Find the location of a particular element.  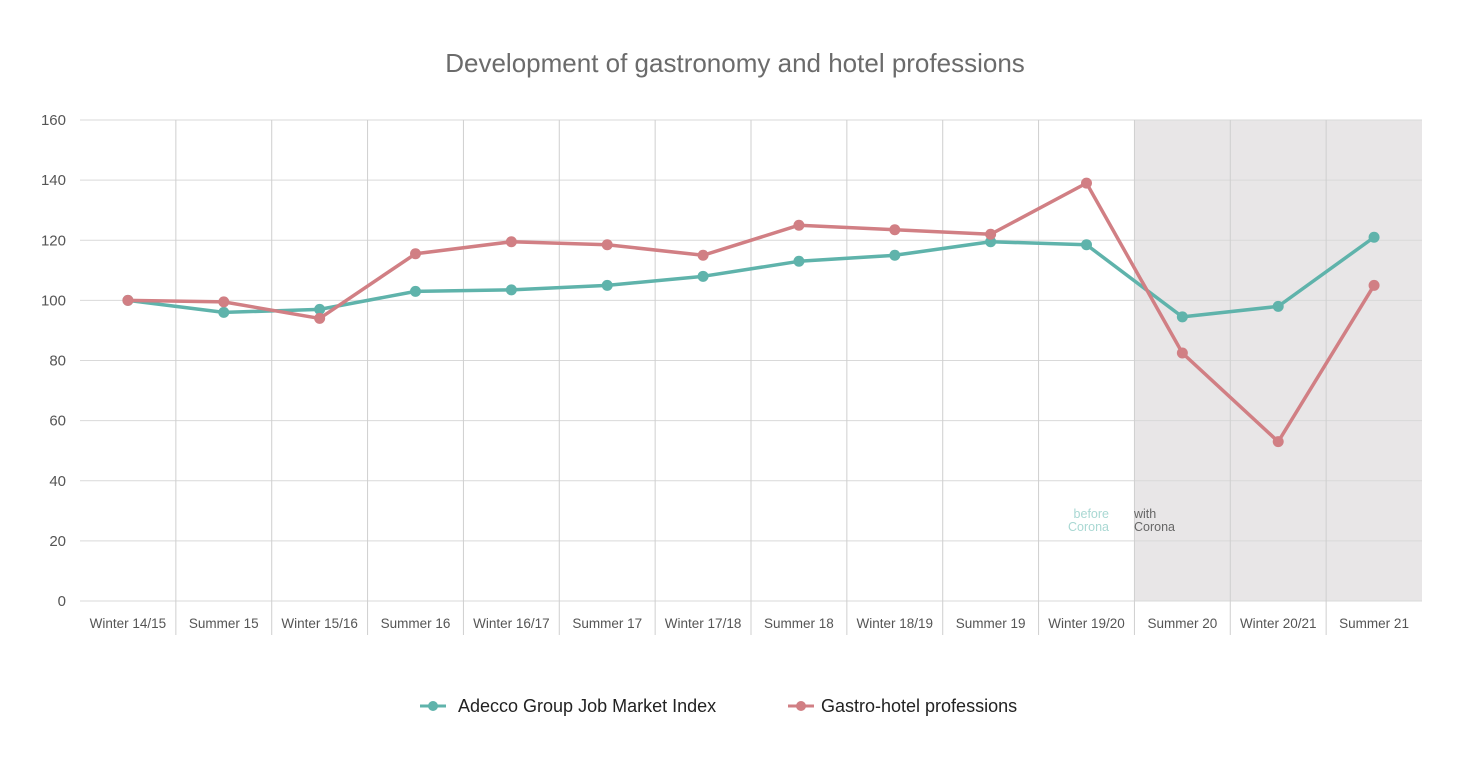

y-axis-ticks: 0 20 40 60 80 100 120 140 160 is located at coordinates (53, 361).